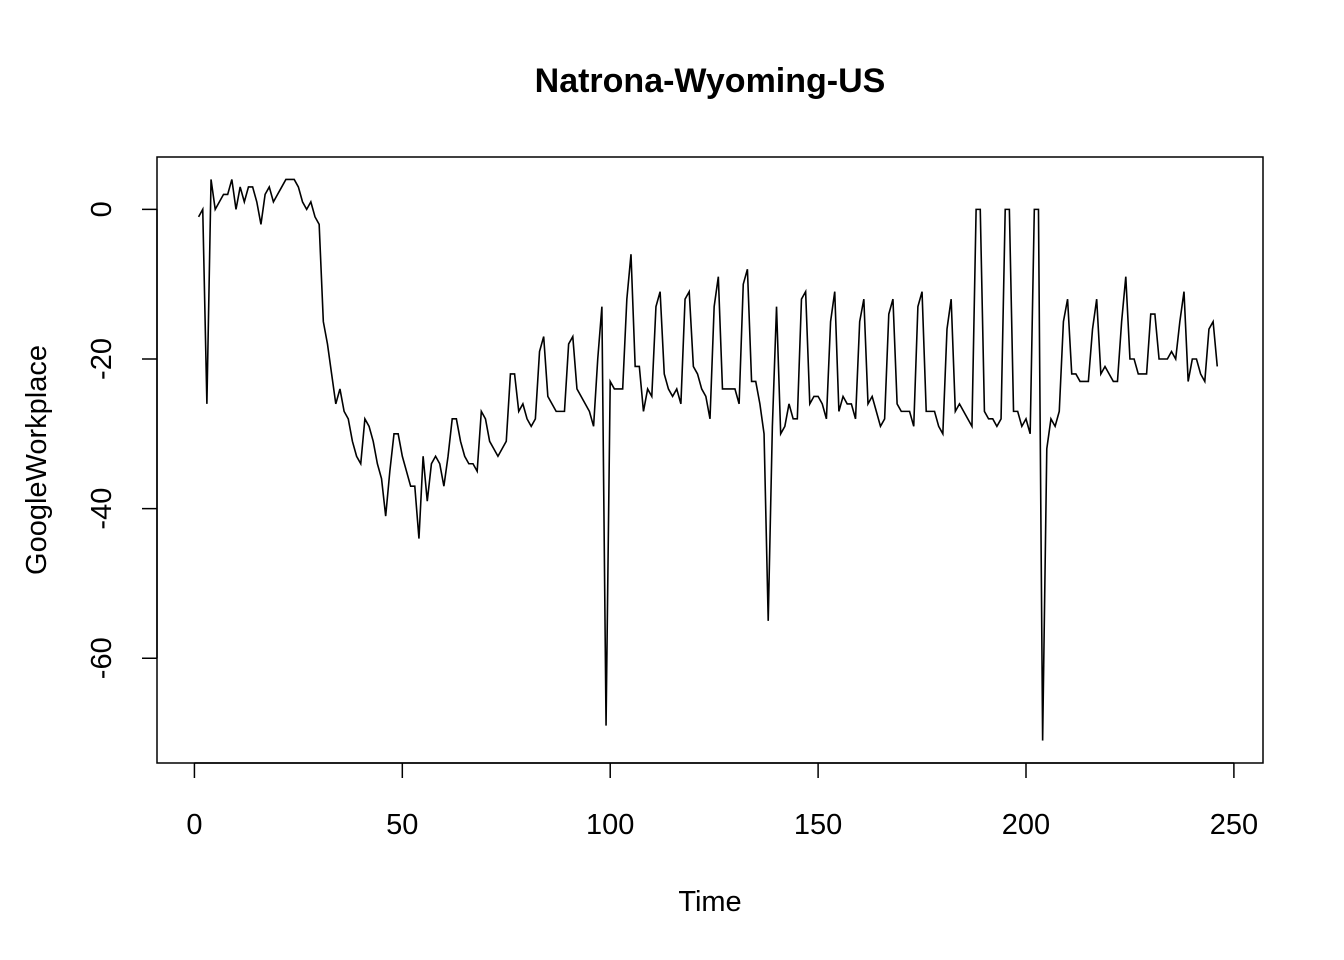 This screenshot has width=1344, height=960. What do you see at coordinates (37, 460) in the screenshot?
I see `y-axis-label: GoogleWorkplace` at bounding box center [37, 460].